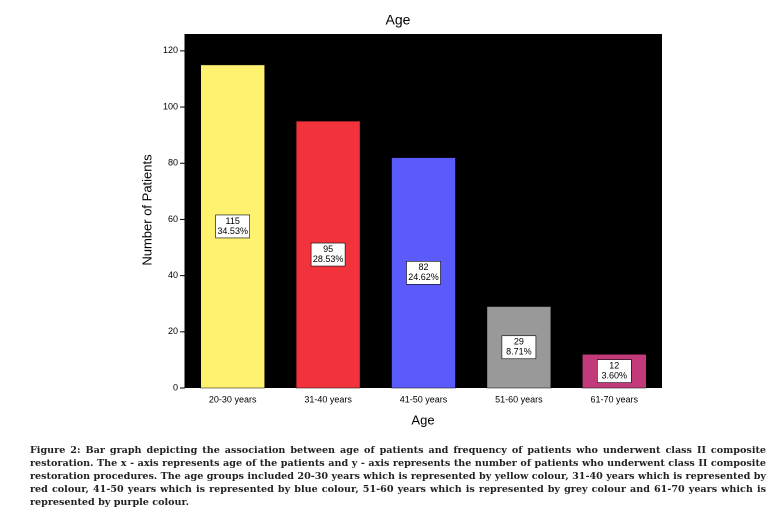 This screenshot has width=778, height=523. I want to click on x-tick-label: 31-40 years, so click(328, 399).